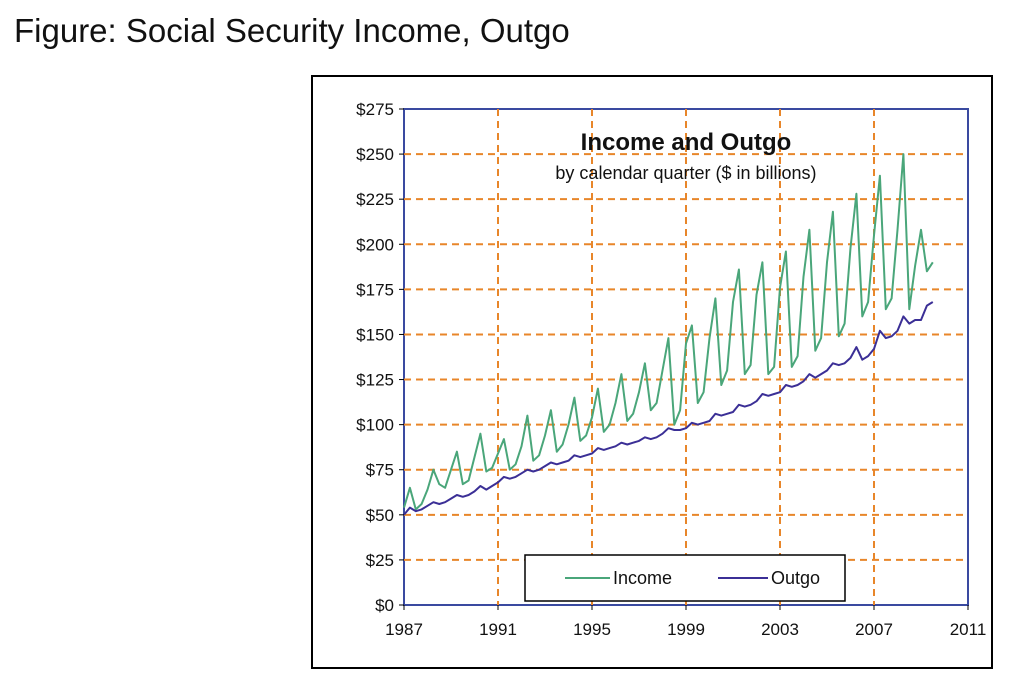  I want to click on y-tick-label: $275, so click(375, 109).